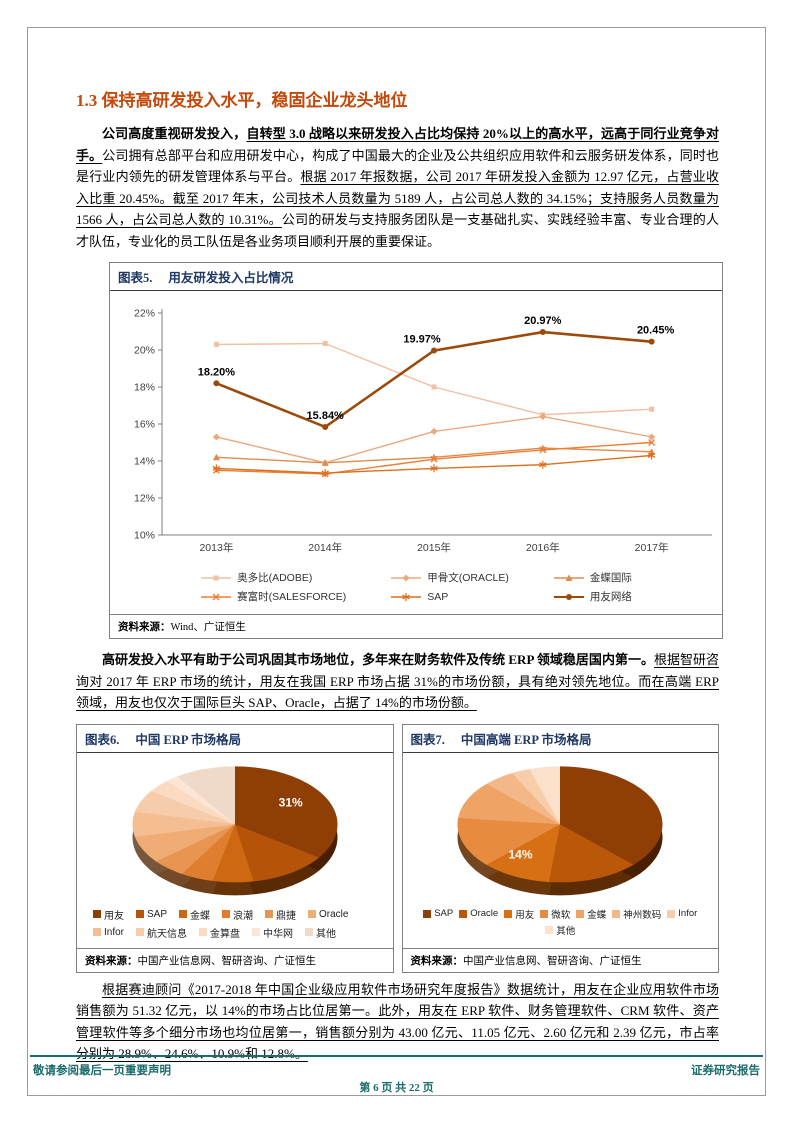 The height and width of the screenshot is (1122, 793). Describe the element at coordinates (520, 854) in the screenshot. I see `pie-slice-label: 14%` at that location.